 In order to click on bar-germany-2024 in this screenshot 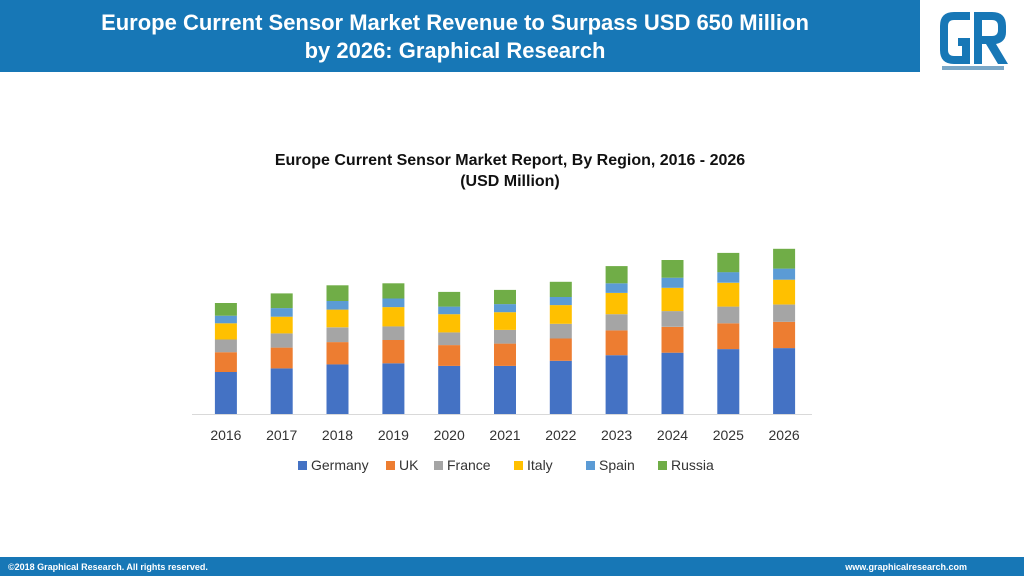, I will do `click(672, 383)`.